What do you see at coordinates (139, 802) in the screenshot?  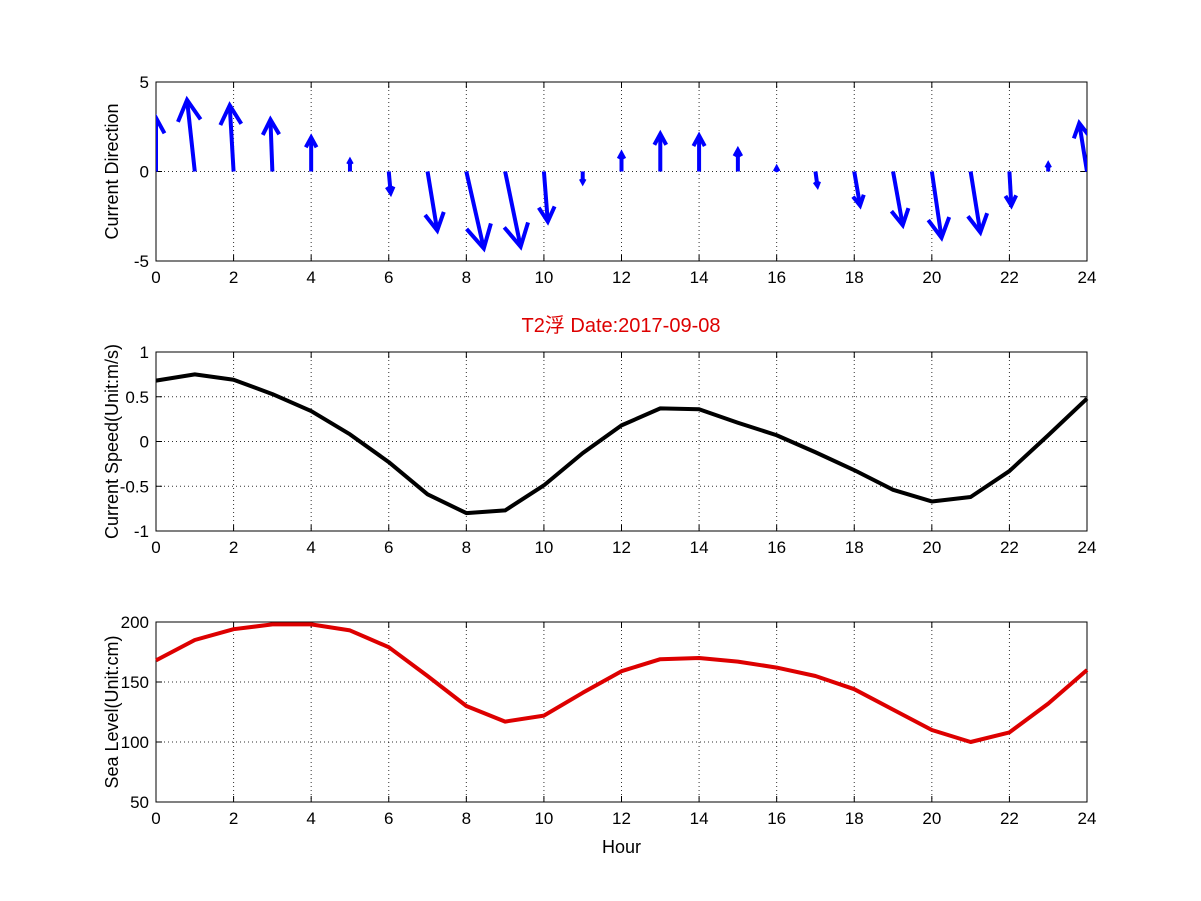 I see `sealevel-y-tick-label: 50` at bounding box center [139, 802].